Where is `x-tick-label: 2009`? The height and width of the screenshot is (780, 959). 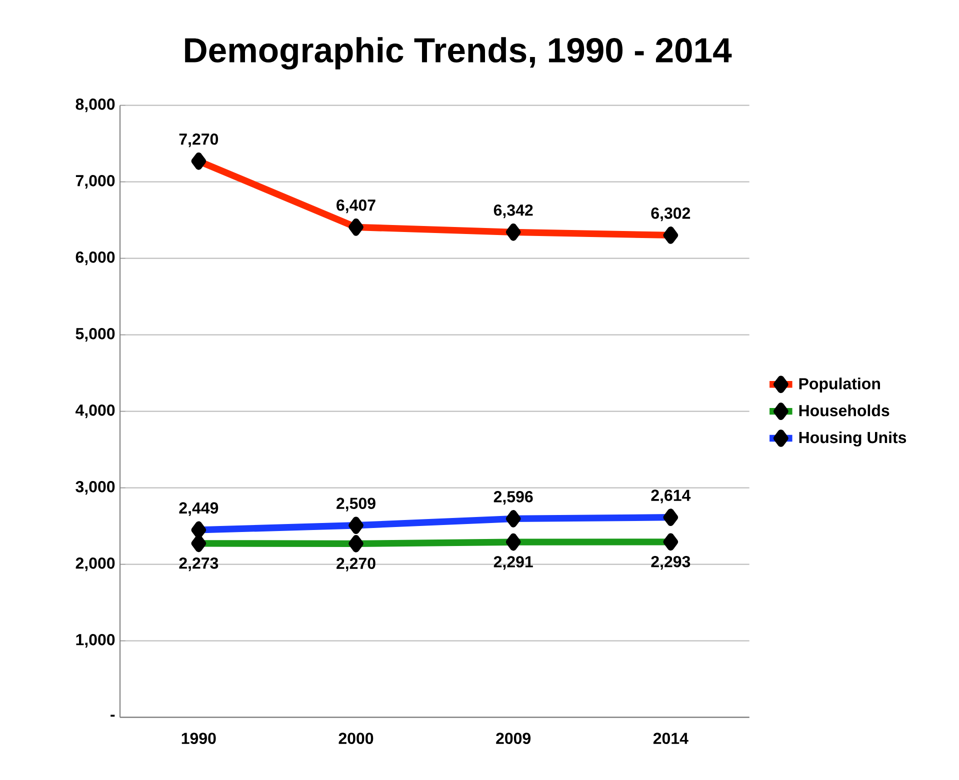 x-tick-label: 2009 is located at coordinates (513, 738).